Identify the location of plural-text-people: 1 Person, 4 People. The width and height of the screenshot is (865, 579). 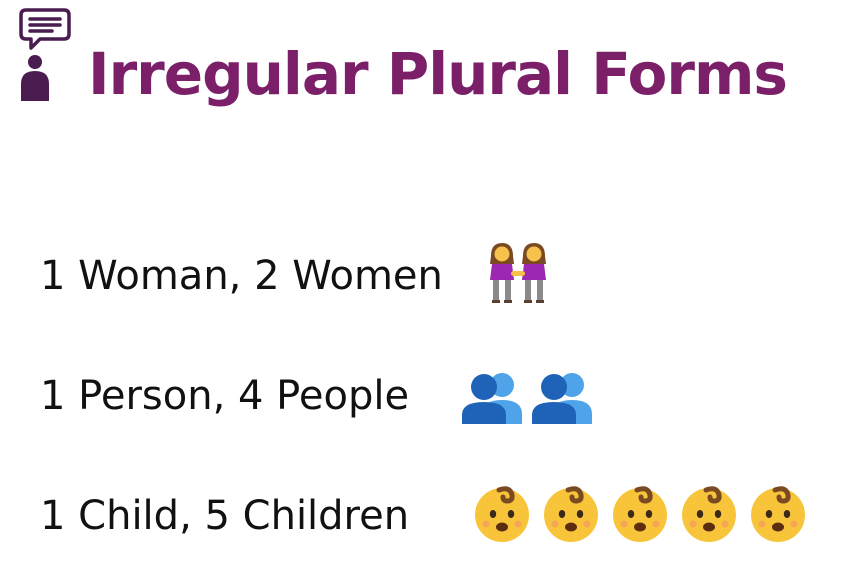
(225, 396).